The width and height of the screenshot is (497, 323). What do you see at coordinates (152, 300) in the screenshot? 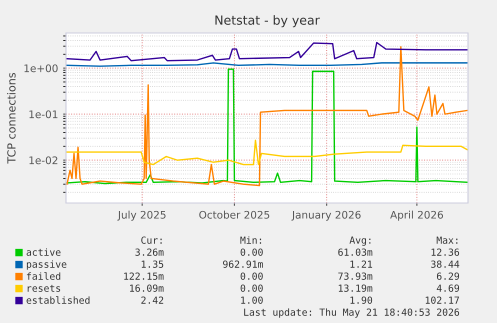
I see `text: 2.42` at bounding box center [152, 300].